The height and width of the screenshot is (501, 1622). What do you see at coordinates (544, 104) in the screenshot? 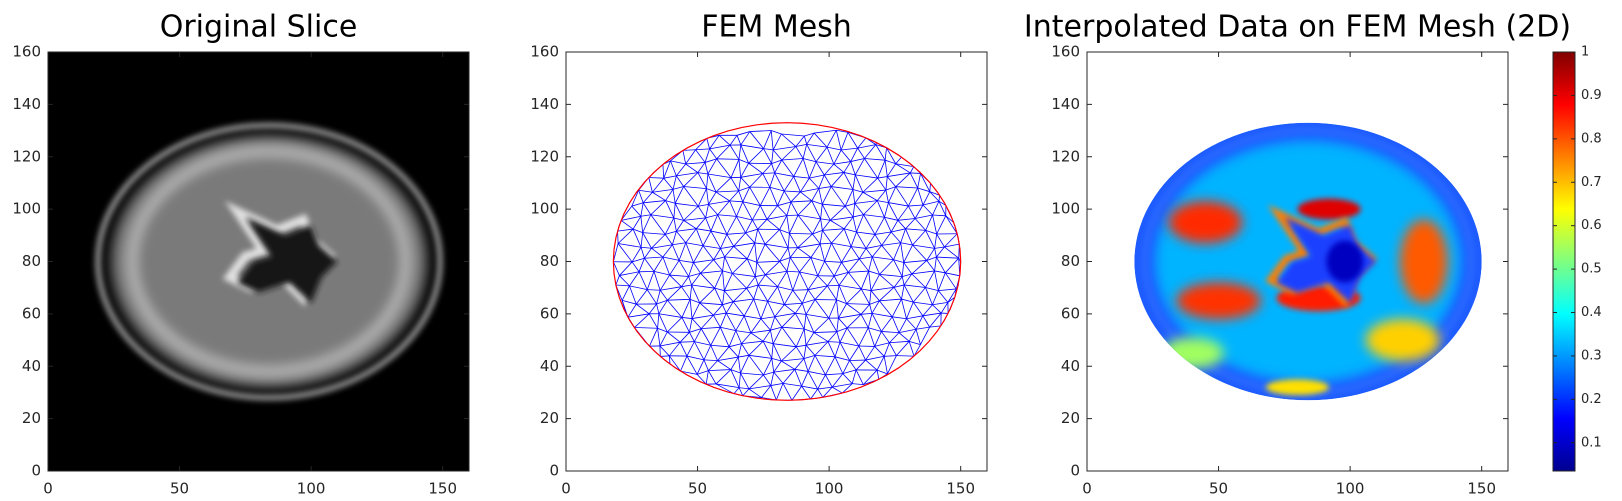
I see `y-tick-label: 140` at bounding box center [544, 104].